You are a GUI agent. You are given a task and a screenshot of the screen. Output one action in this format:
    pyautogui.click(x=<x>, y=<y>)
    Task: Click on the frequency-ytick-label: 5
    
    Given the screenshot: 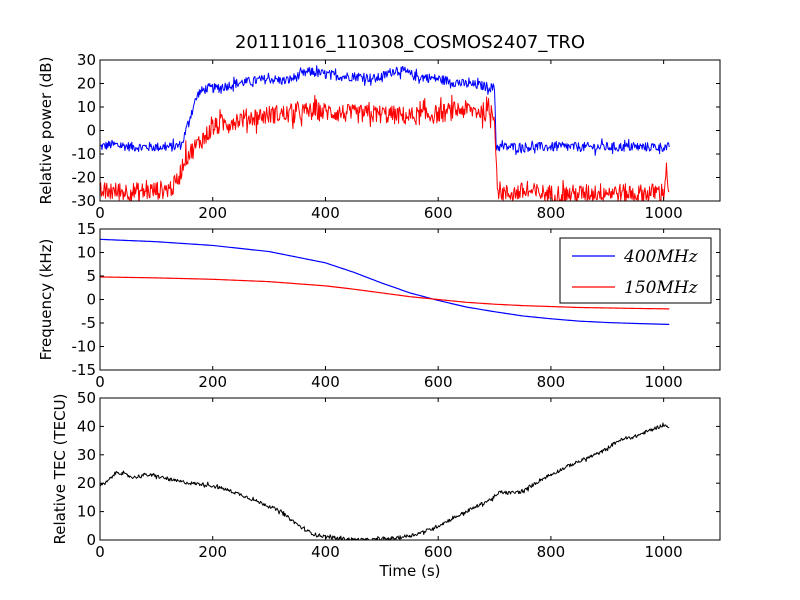 What is the action you would take?
    pyautogui.click(x=91, y=276)
    